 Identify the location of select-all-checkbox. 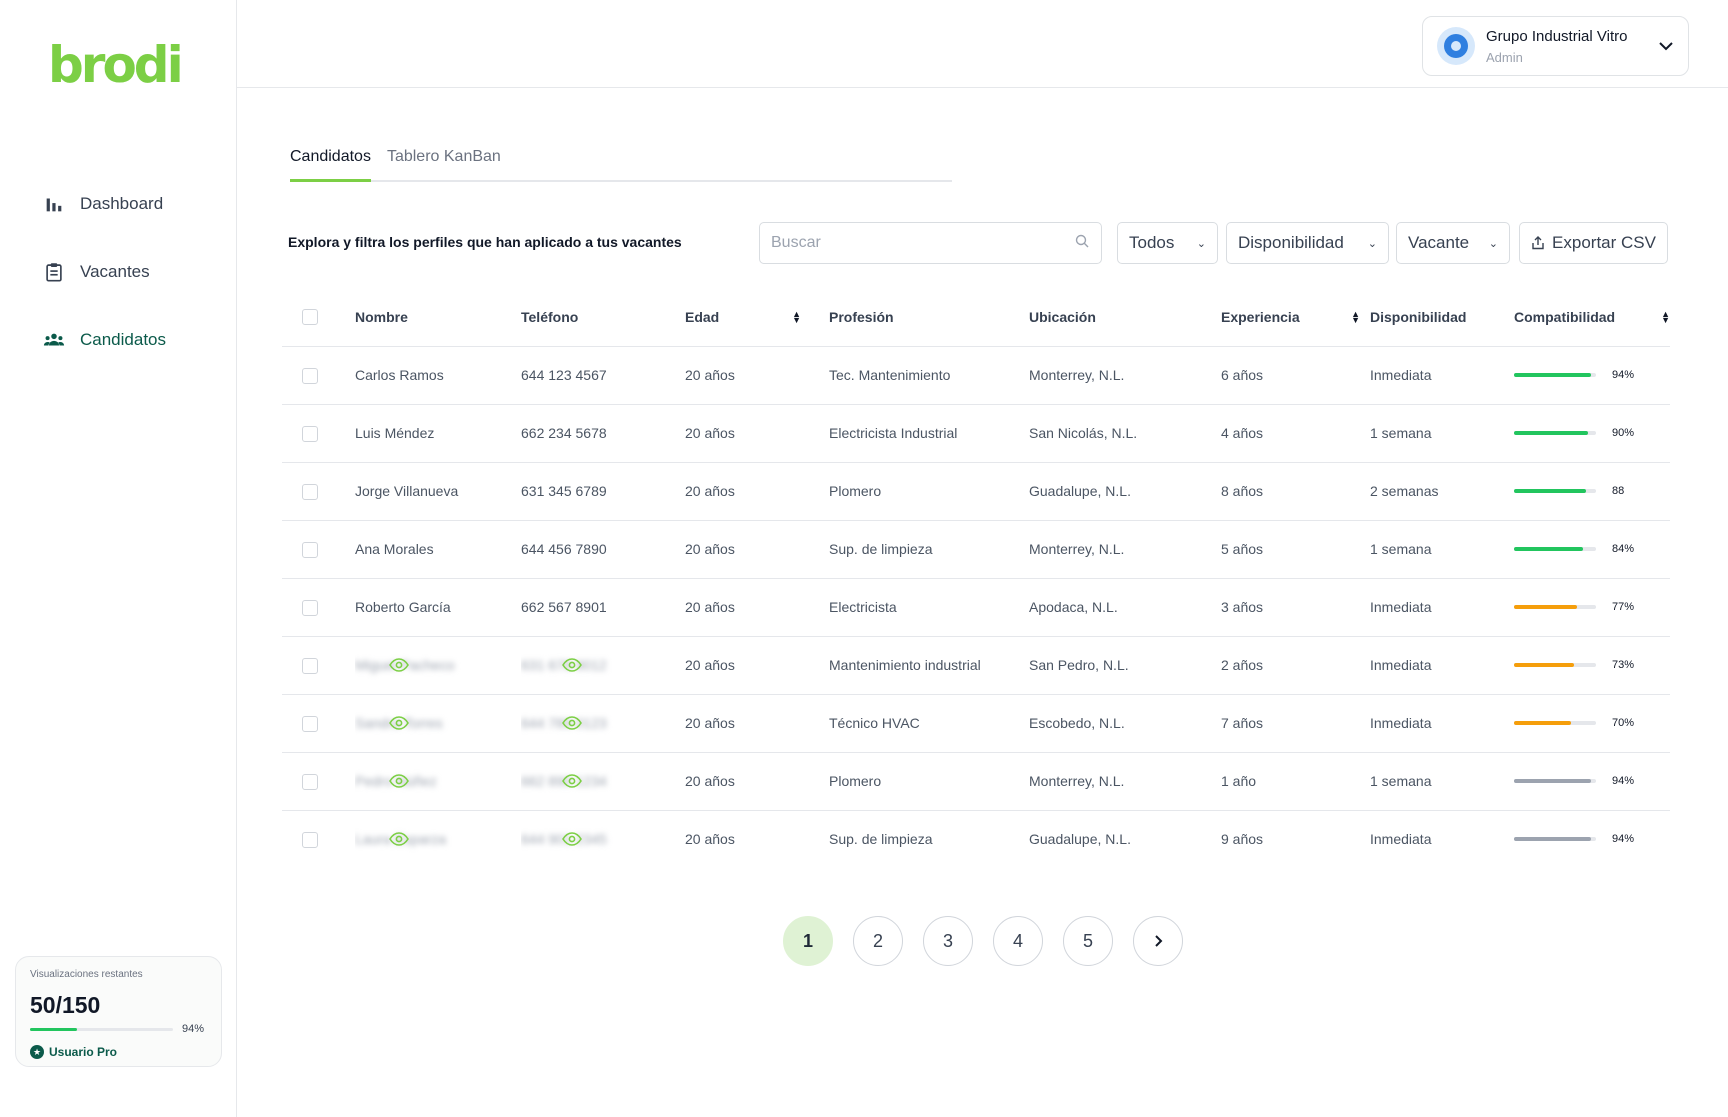
(310, 317).